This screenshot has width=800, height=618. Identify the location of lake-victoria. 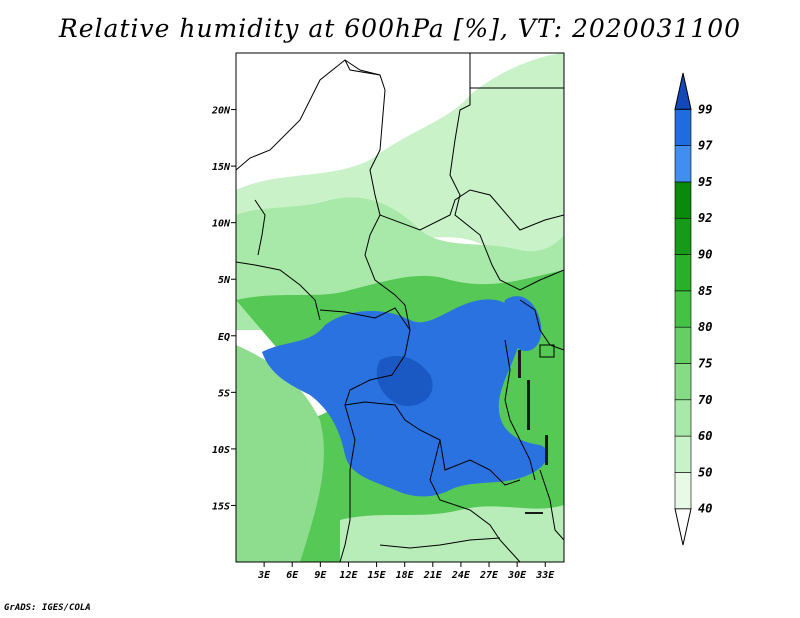
(547, 351).